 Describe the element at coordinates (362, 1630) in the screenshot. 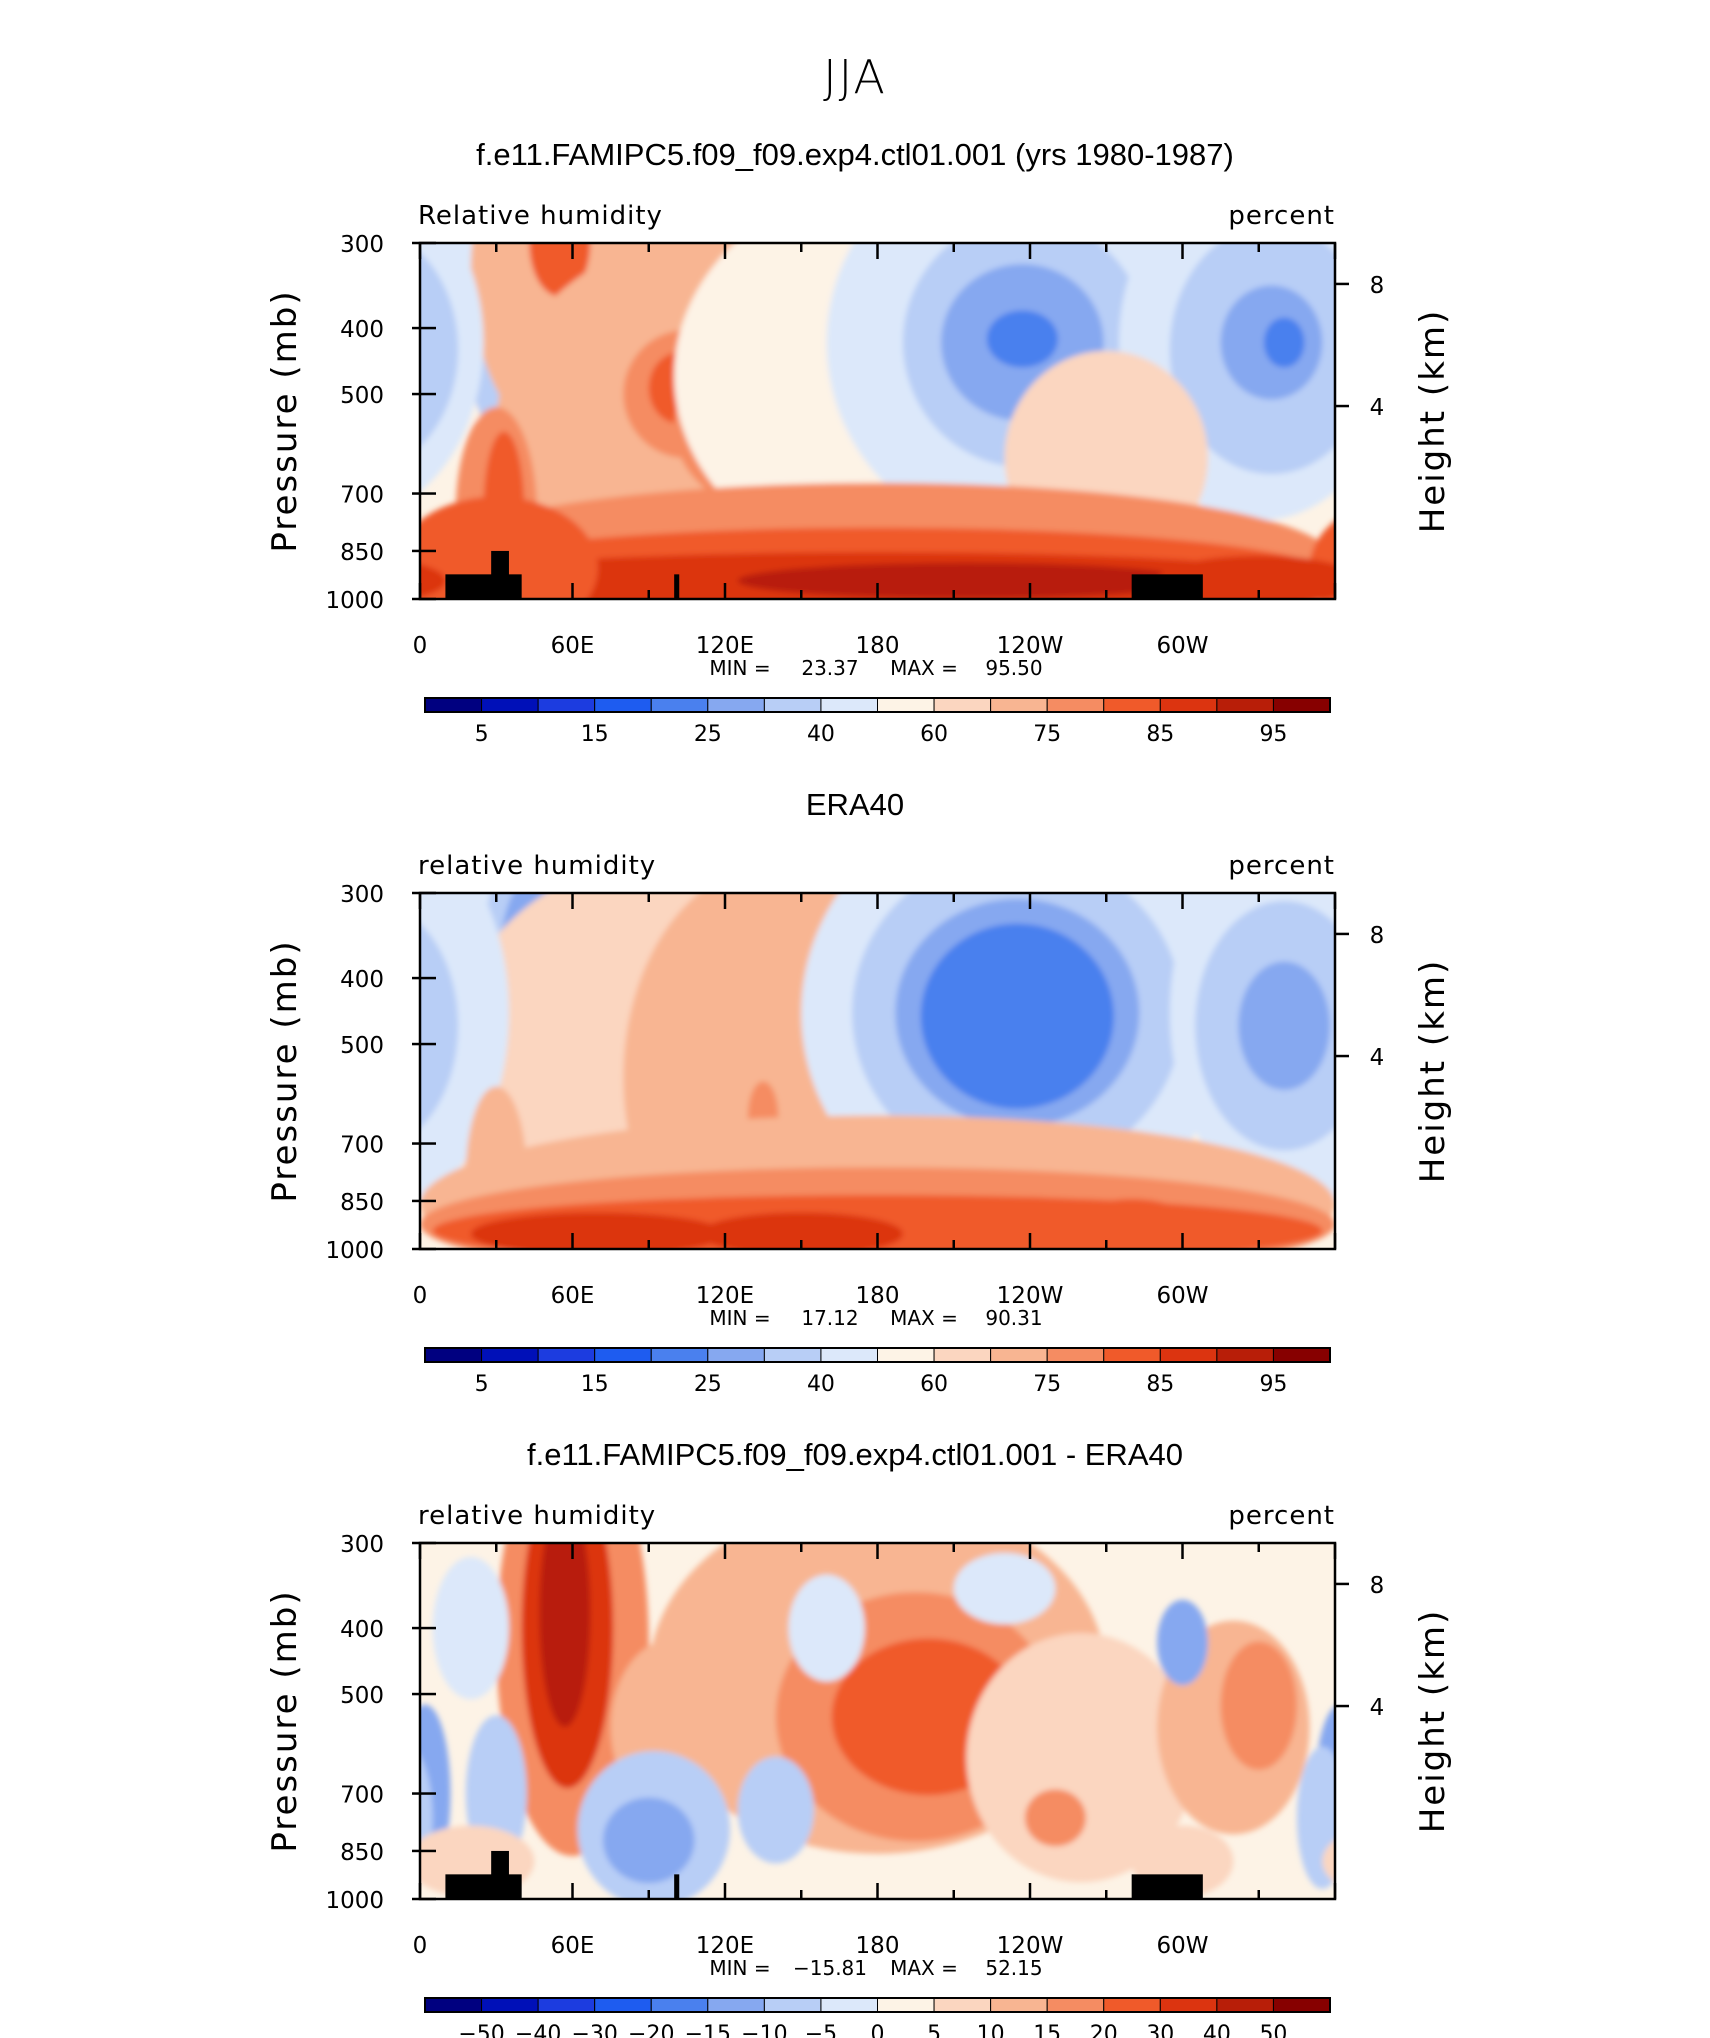

I see `y-tick-label: 400` at that location.